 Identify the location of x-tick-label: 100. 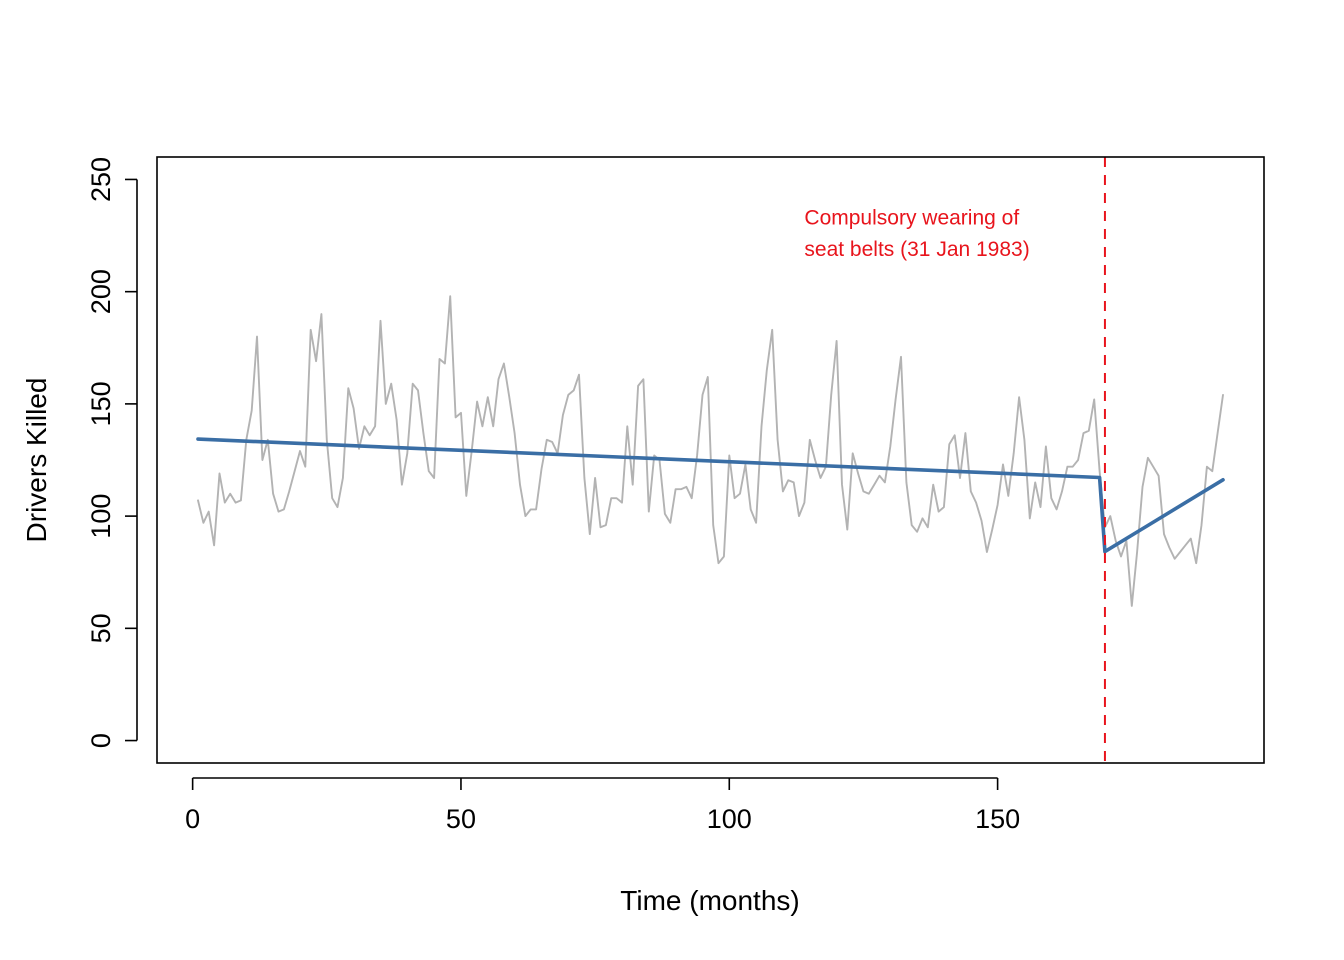
(729, 819).